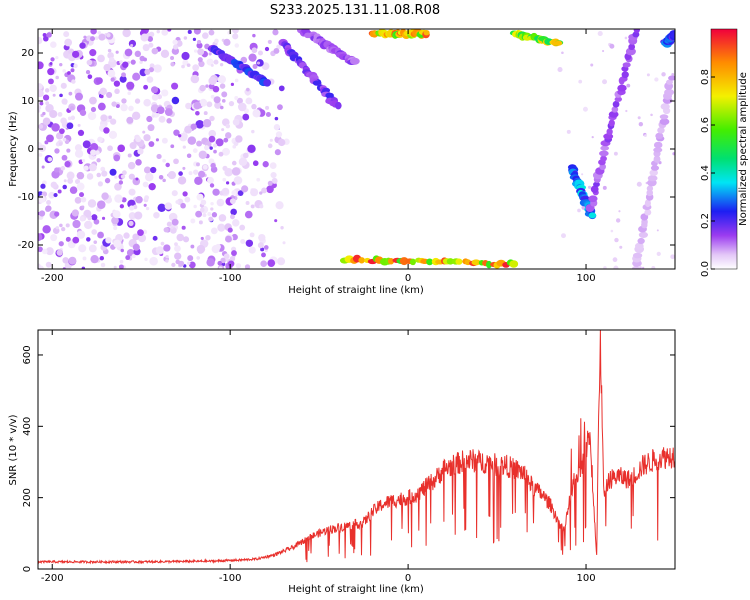  Describe the element at coordinates (27, 497) in the screenshot. I see `snr-y-tick-label: 200` at that location.